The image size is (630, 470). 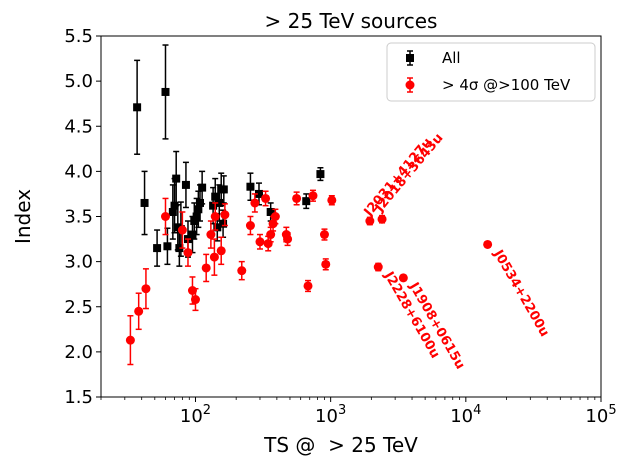 I want to click on x-tick-label: 10⁴, so click(x=465, y=415).